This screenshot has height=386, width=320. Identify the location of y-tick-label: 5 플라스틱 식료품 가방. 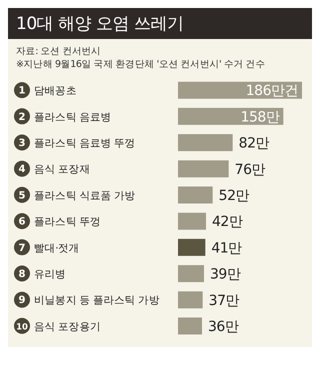
(77, 196).